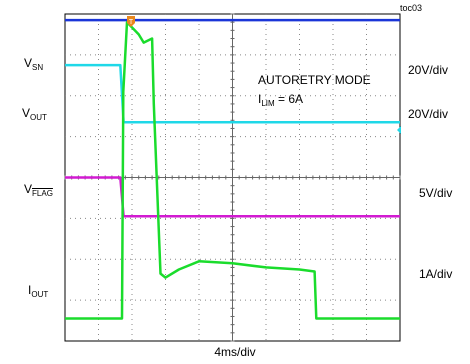  I want to click on vflag-scale-label: 5V/div, so click(436, 193).